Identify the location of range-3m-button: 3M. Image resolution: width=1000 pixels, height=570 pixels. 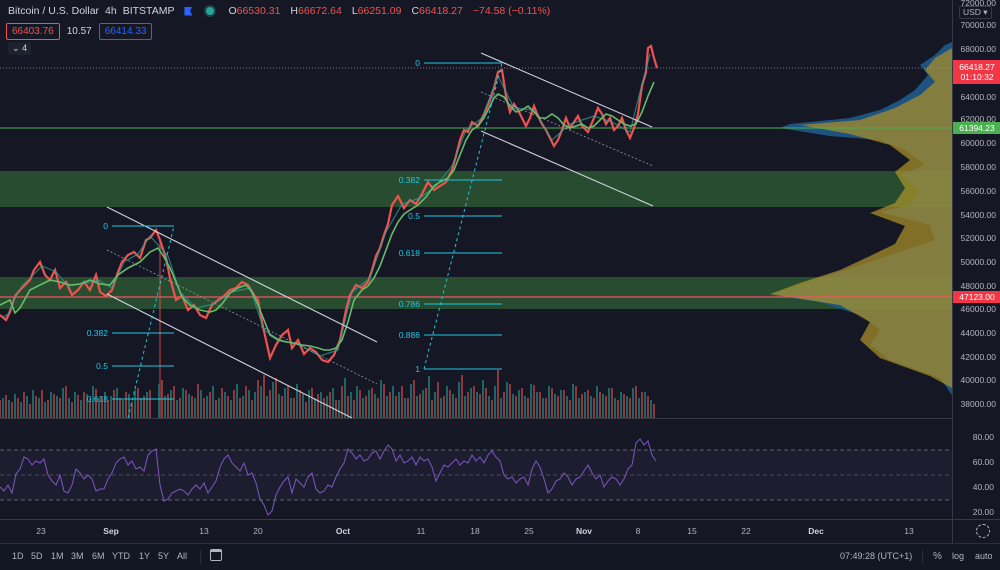
(77, 556).